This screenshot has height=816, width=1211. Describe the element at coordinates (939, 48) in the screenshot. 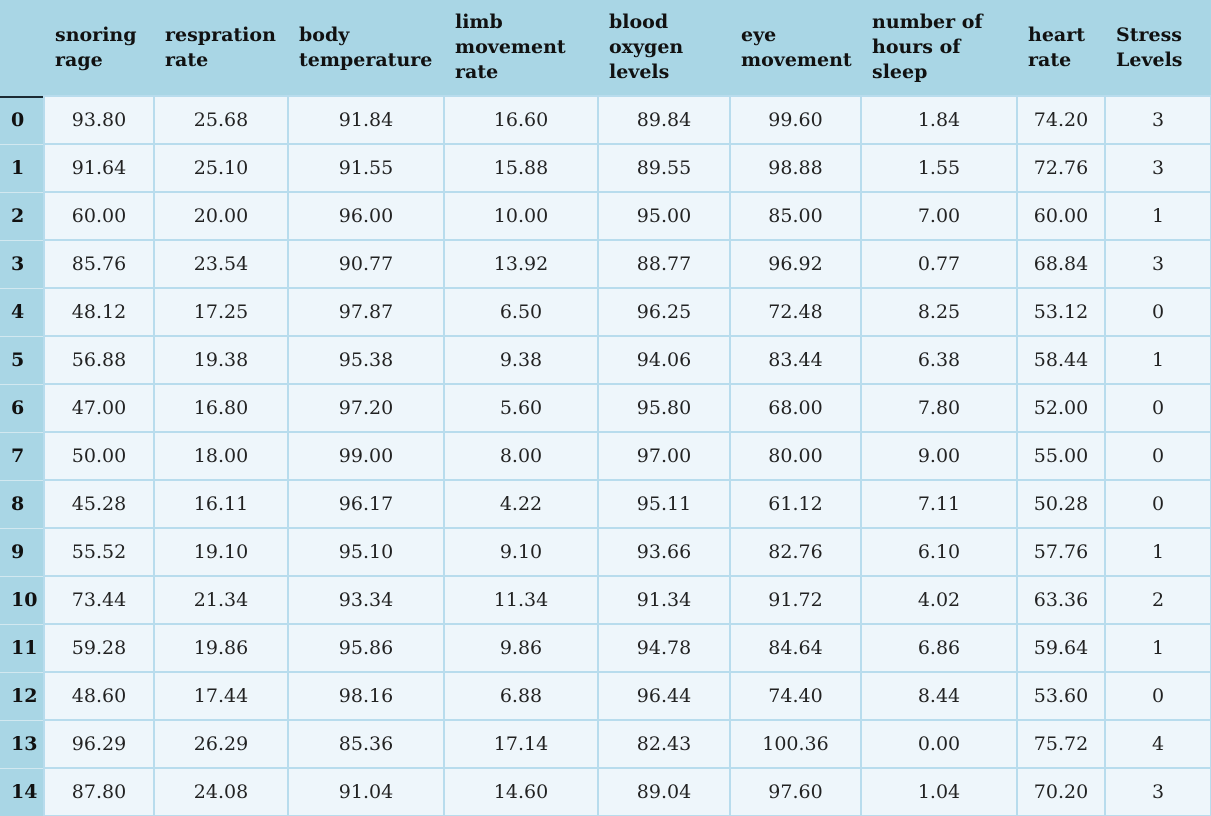

I see `col-header-hours-of-sleep: number of hours of sleep` at that location.